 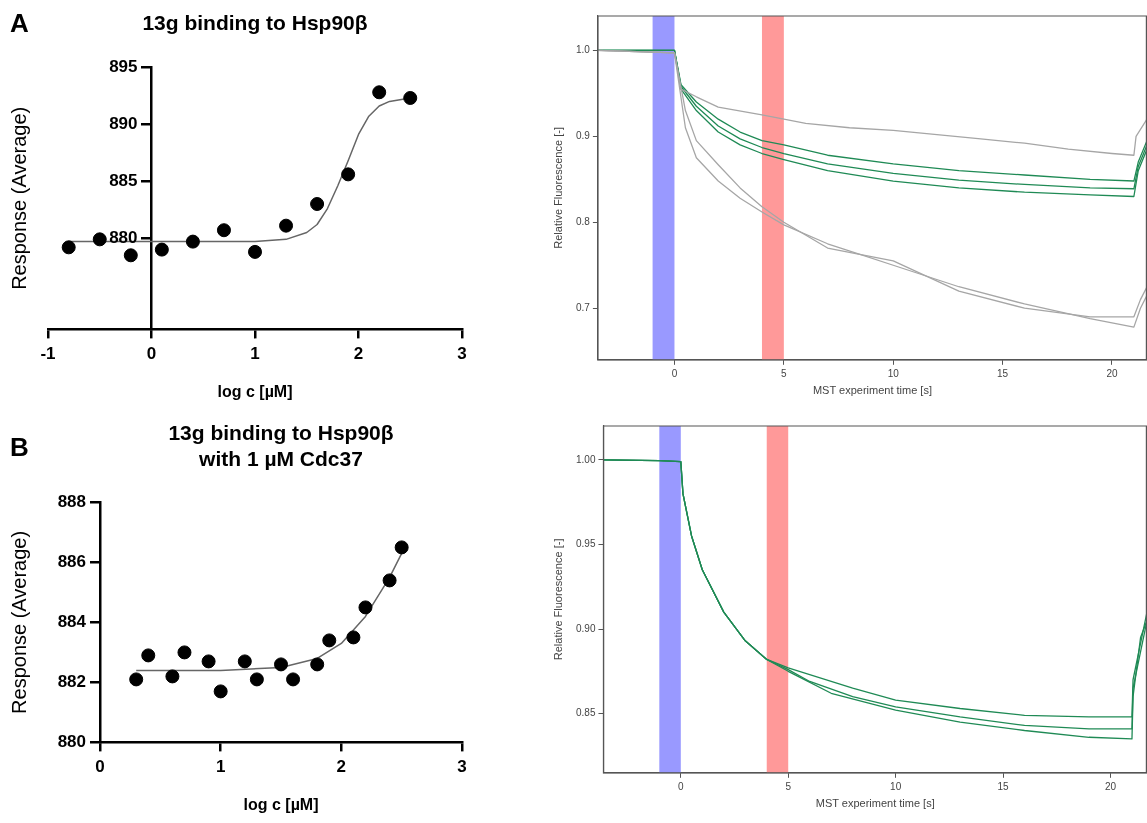 I want to click on y-tick-label: 886, so click(x=71, y=562).